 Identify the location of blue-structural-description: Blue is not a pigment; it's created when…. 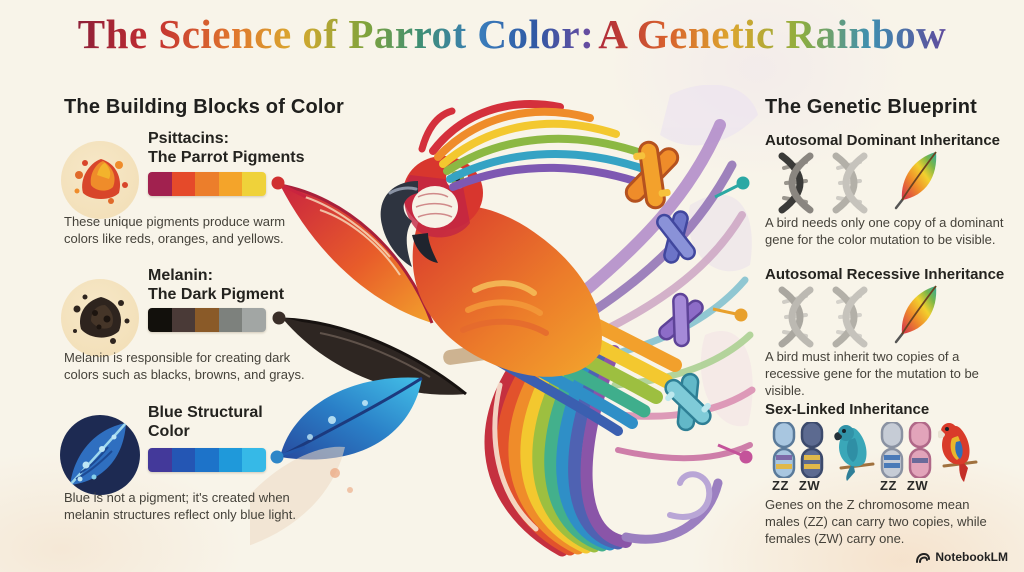
(180, 506).